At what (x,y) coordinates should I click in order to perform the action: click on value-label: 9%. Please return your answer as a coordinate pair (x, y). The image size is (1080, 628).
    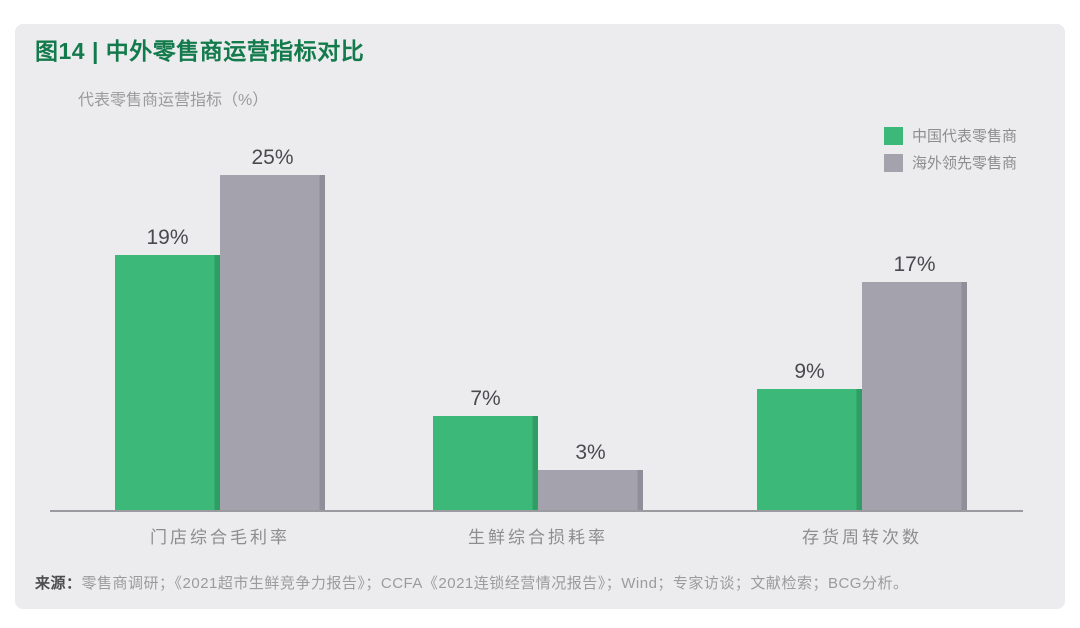
    Looking at the image, I should click on (809, 371).